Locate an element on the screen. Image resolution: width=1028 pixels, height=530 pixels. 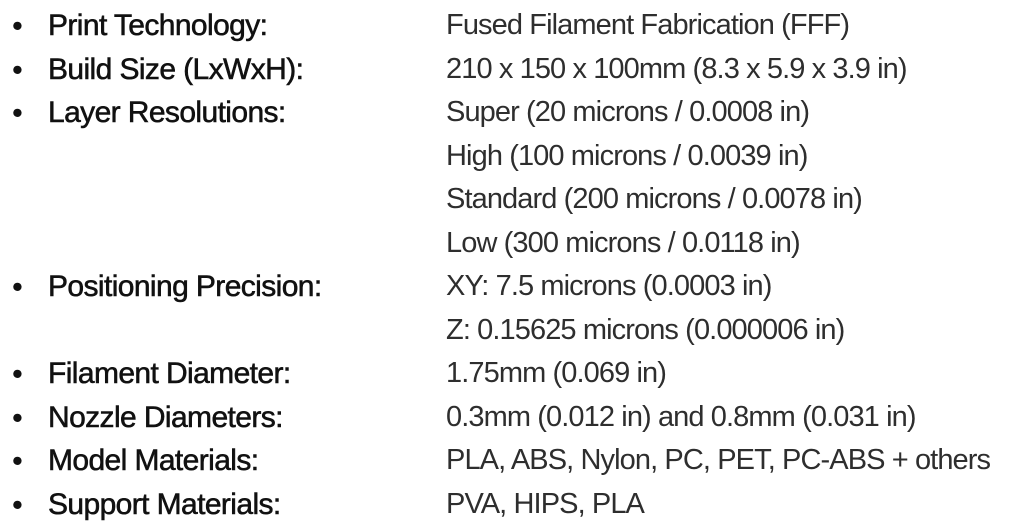
spec-label: Positioning Precision: is located at coordinates (185, 287).